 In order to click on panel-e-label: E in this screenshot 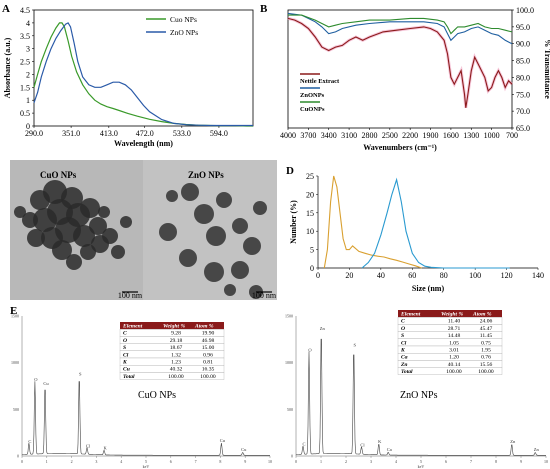, I will do `click(13, 311)`.